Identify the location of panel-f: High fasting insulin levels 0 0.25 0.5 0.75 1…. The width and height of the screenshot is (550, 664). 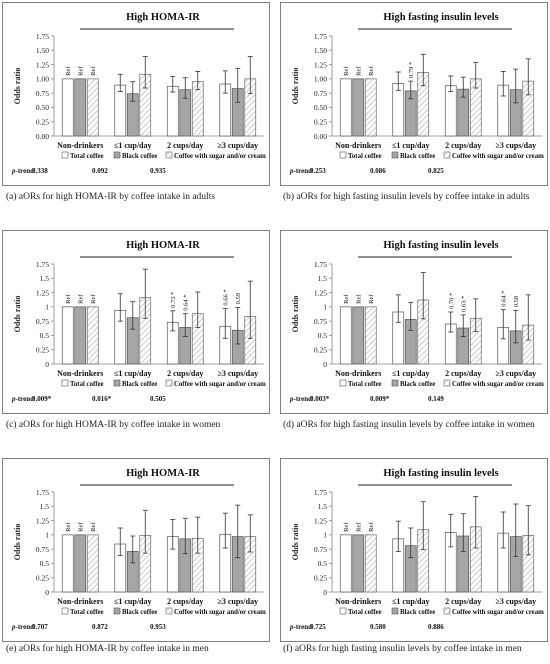
(414, 550).